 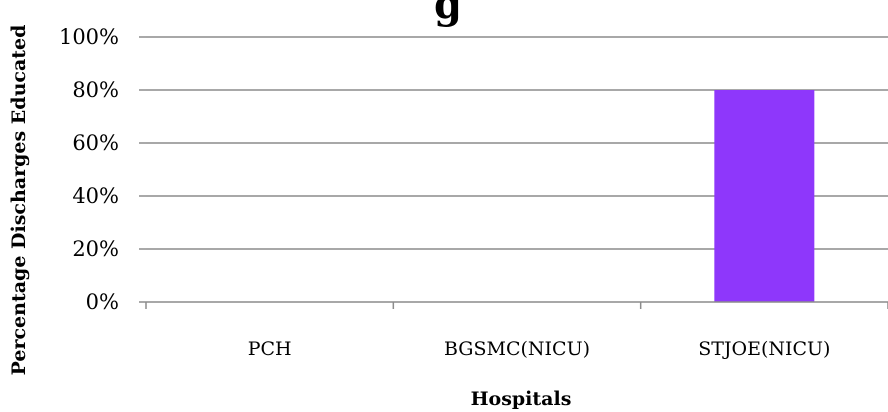 I want to click on x-axis, so click(x=516, y=305).